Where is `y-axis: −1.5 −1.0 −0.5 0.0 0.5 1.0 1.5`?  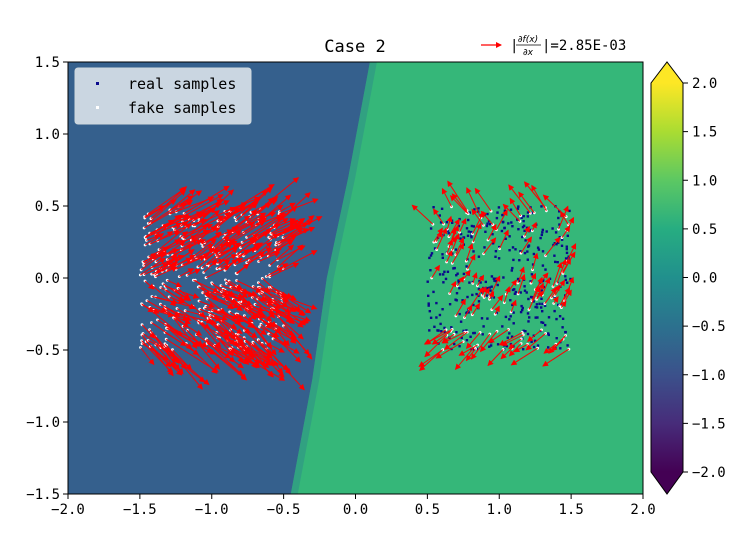 y-axis: −1.5 −1.0 −0.5 0.0 0.5 1.0 1.5 is located at coordinates (47, 279).